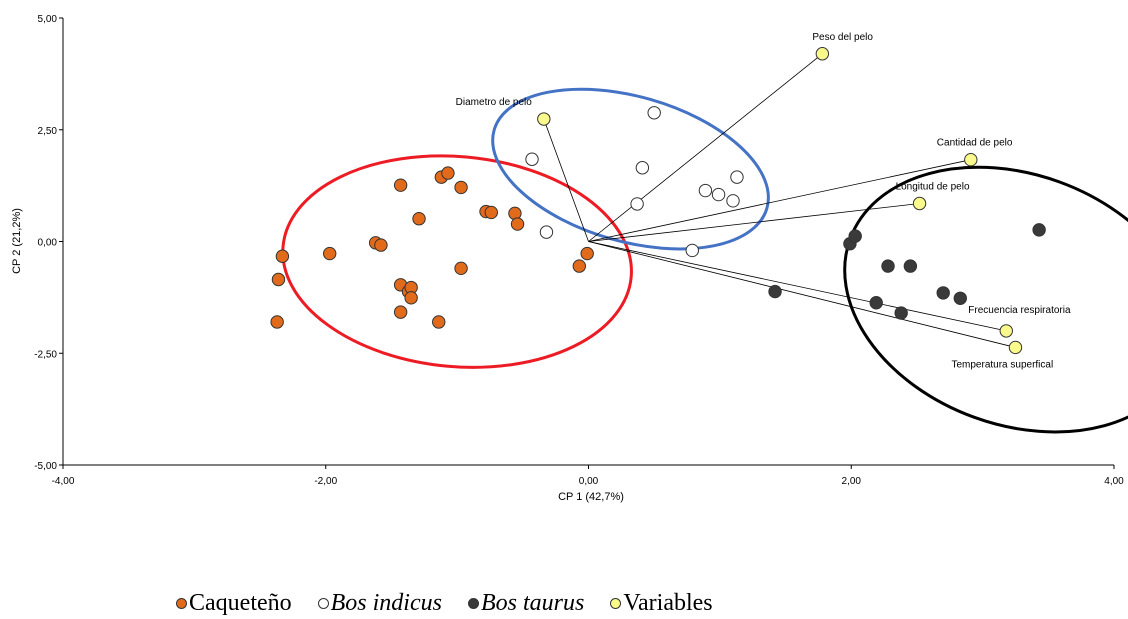 This screenshot has width=1128, height=619. Describe the element at coordinates (616, 603) in the screenshot. I see `yellow-dot-icon` at that location.